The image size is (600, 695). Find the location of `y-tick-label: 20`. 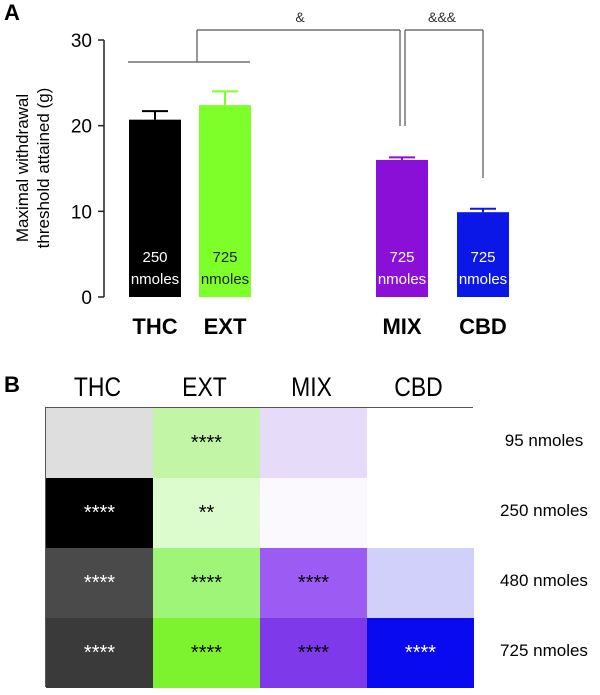

y-tick-label: 20 is located at coordinates (81, 127).